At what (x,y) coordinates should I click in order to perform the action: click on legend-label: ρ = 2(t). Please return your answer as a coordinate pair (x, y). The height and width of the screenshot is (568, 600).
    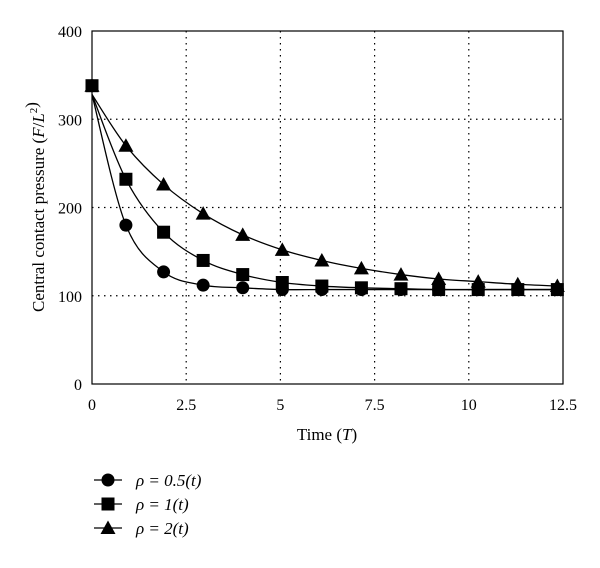
    Looking at the image, I should click on (162, 528).